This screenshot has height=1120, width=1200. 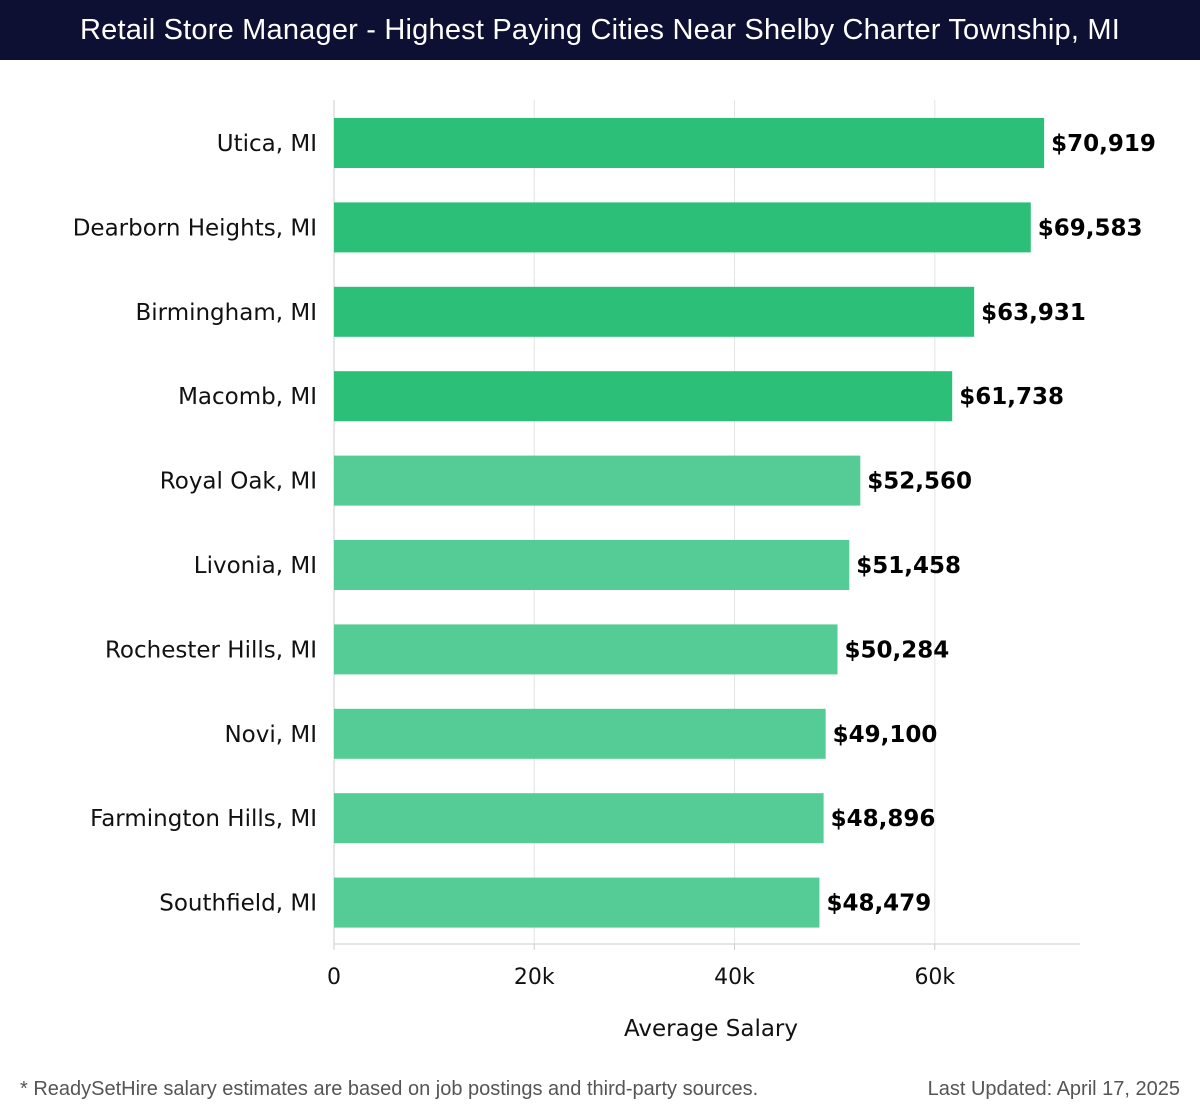 What do you see at coordinates (270, 735) in the screenshot?
I see `category-label: Novi, MI` at bounding box center [270, 735].